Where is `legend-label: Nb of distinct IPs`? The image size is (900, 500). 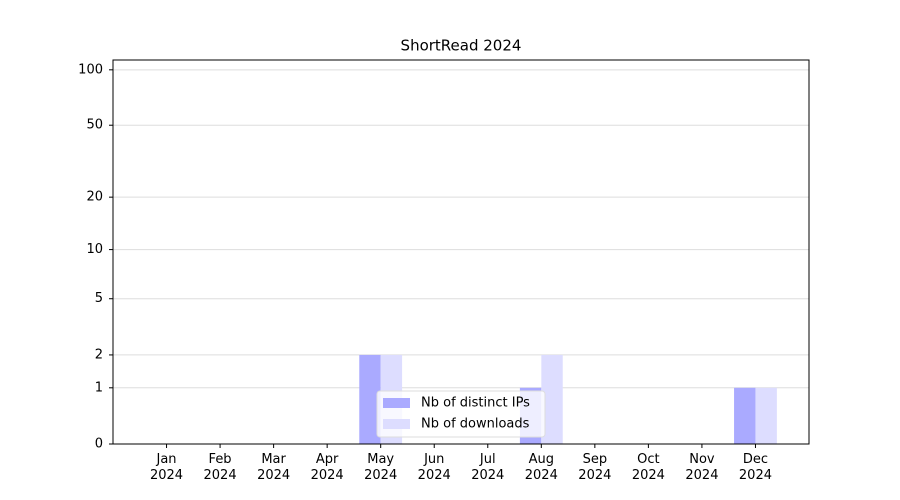 legend-label: Nb of distinct IPs is located at coordinates (475, 403).